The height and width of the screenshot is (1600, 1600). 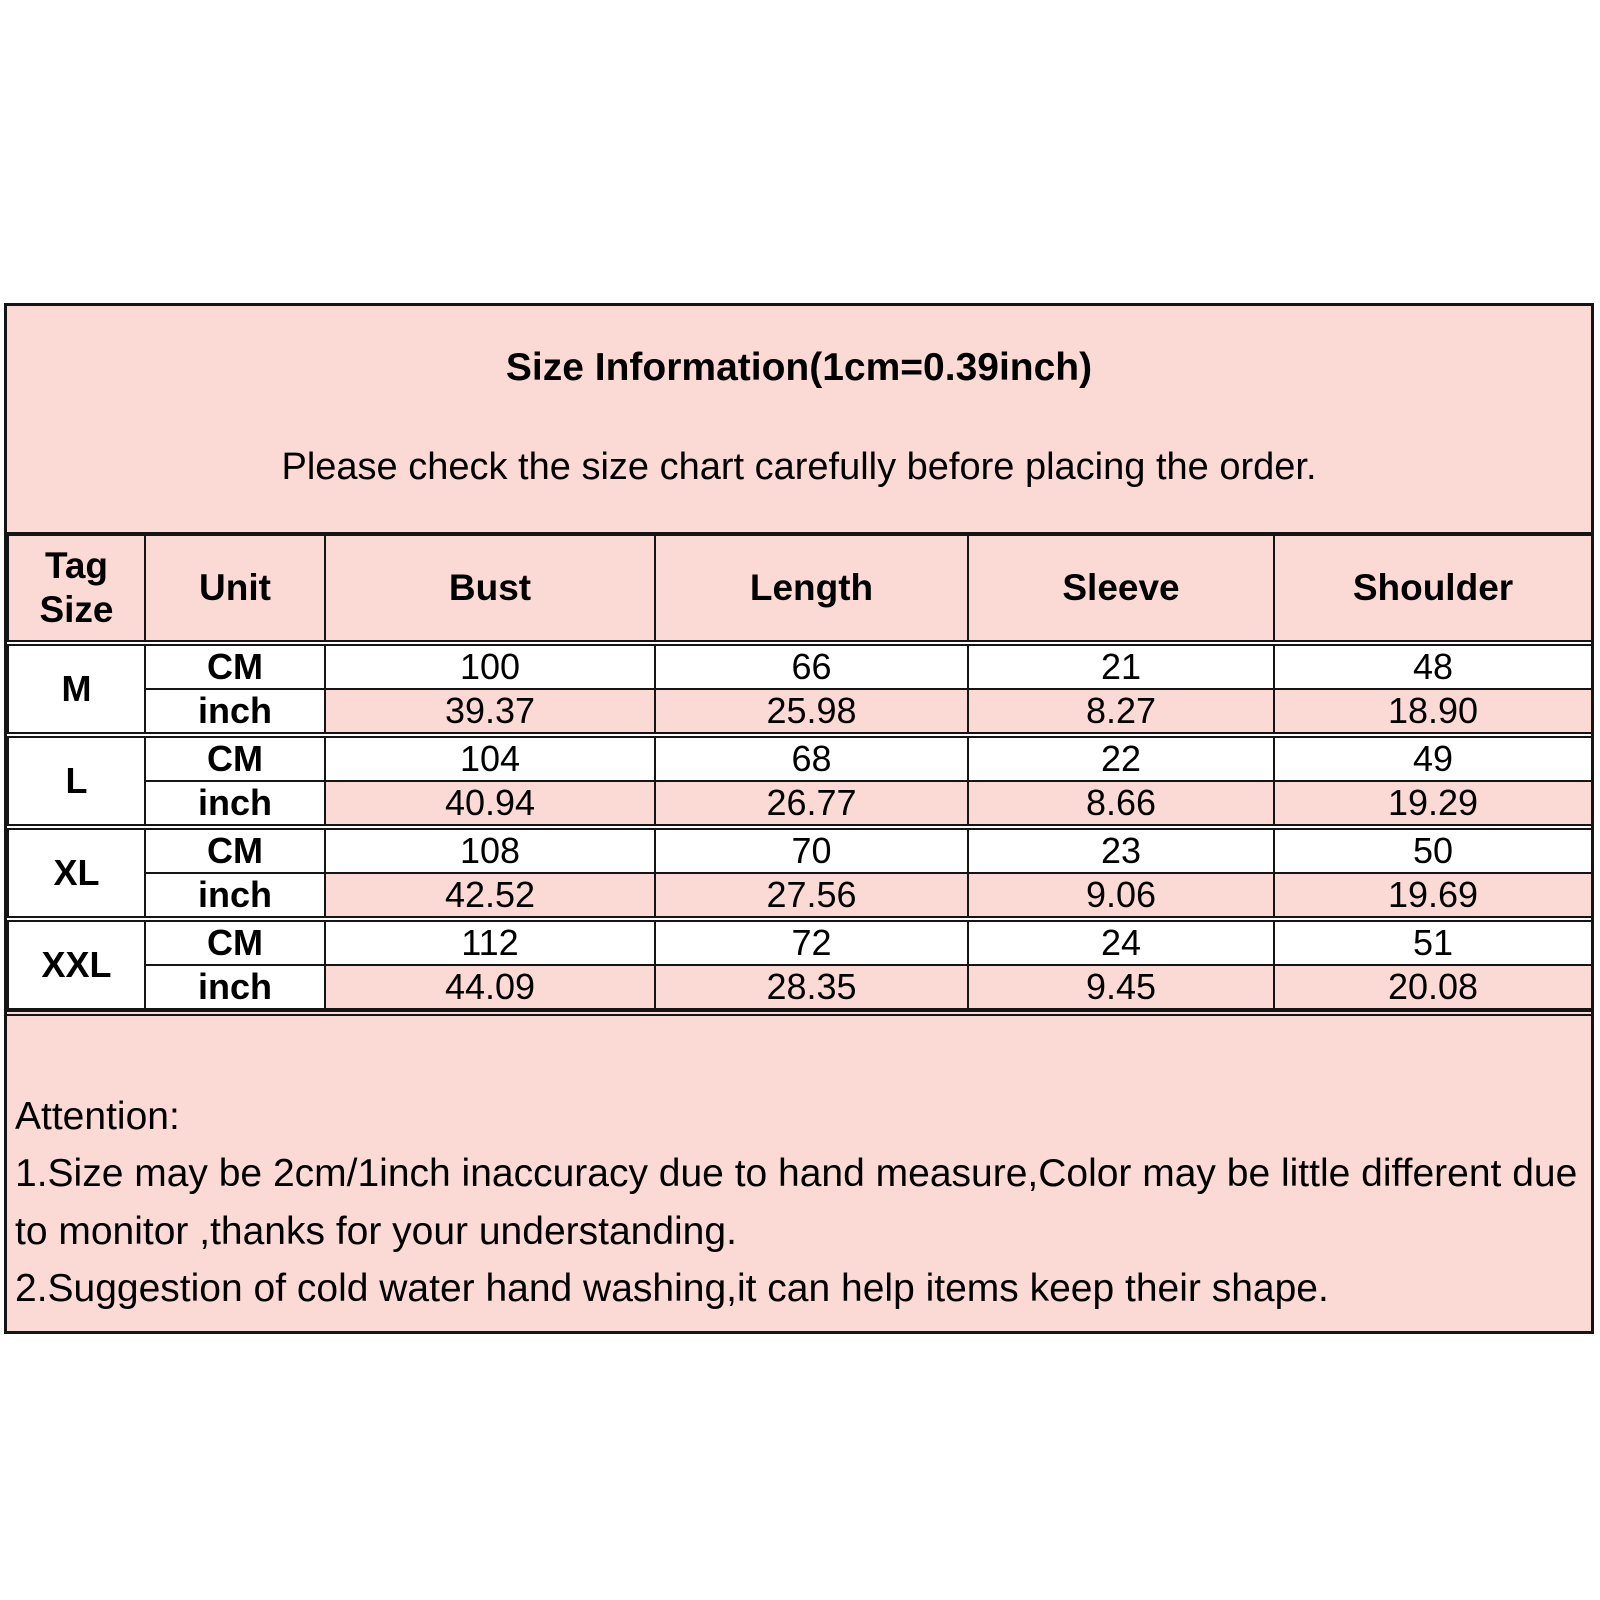 What do you see at coordinates (490, 590) in the screenshot?
I see `col-header-bust: Bust` at bounding box center [490, 590].